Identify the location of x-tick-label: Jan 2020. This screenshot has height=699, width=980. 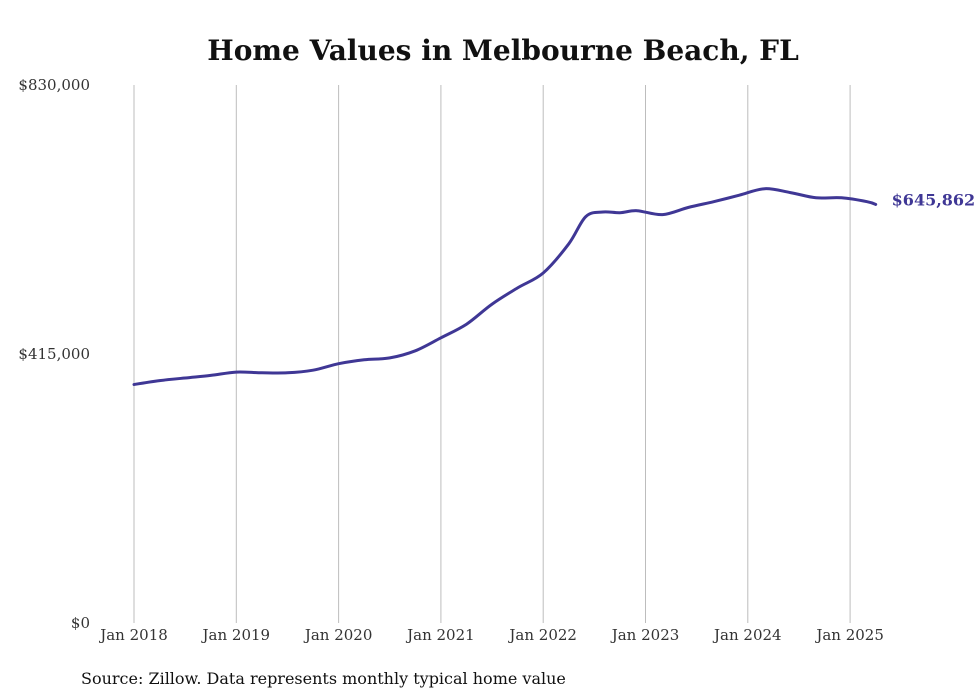
(338, 635).